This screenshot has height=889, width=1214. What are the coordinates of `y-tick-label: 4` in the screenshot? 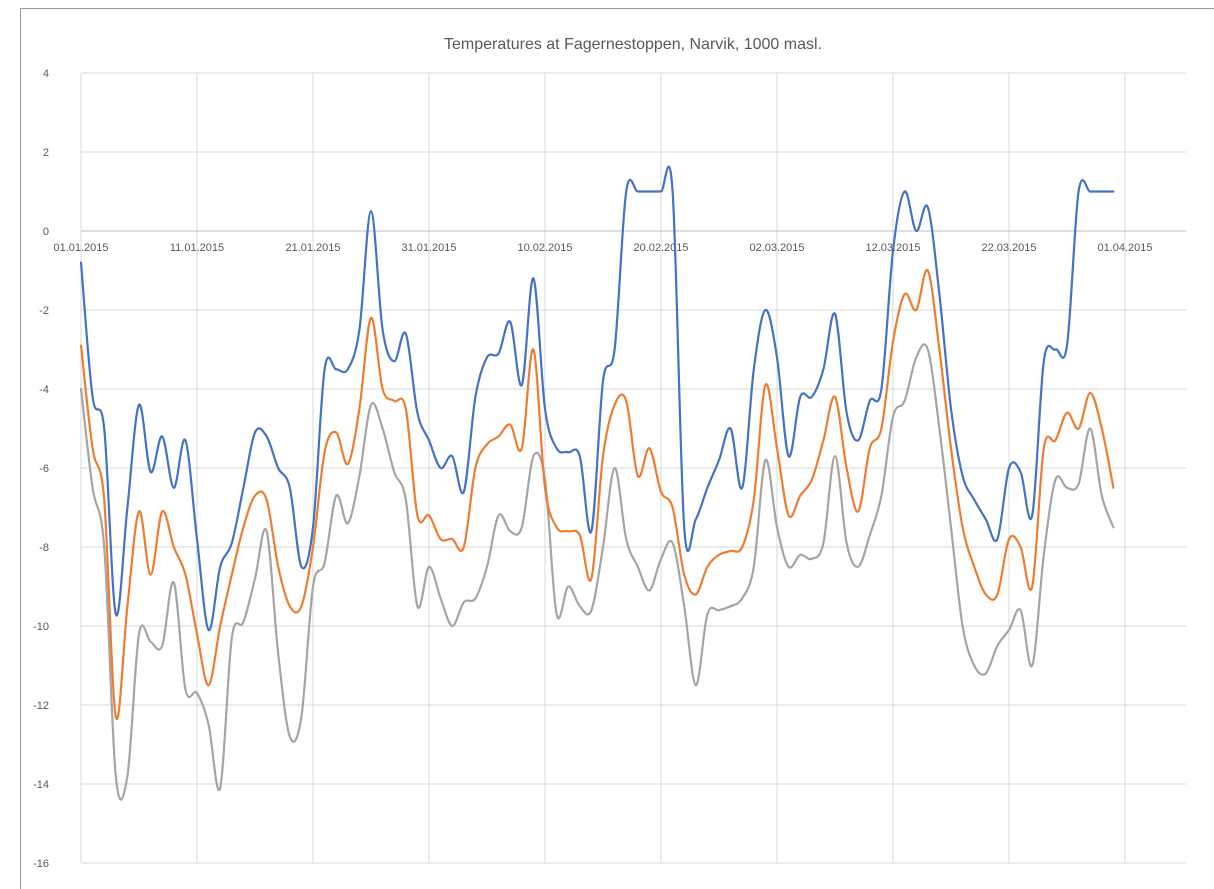 It's located at (46, 74).